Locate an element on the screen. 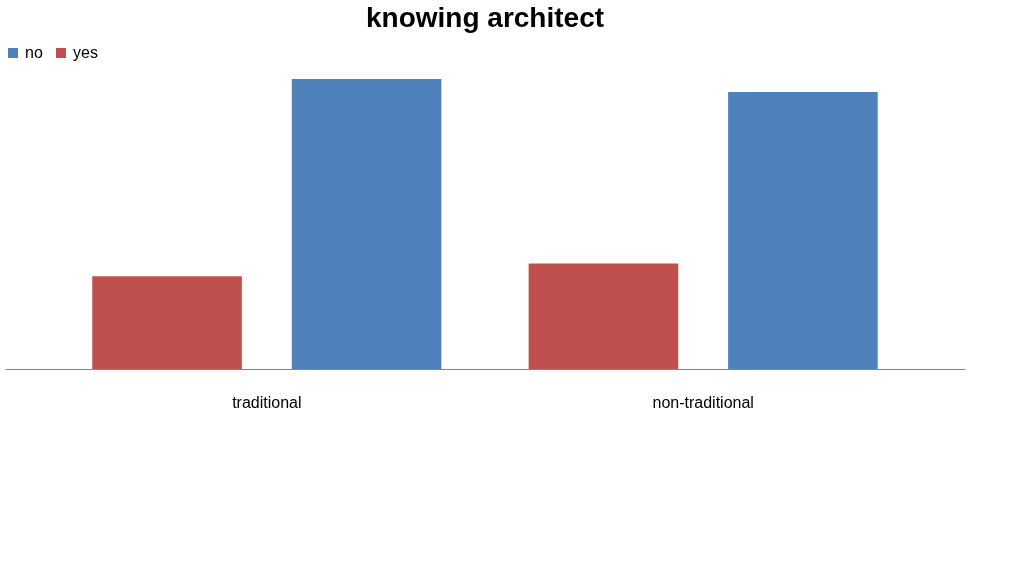 The image size is (1031, 573). chart-title: knowing architect is located at coordinates (485, 17).